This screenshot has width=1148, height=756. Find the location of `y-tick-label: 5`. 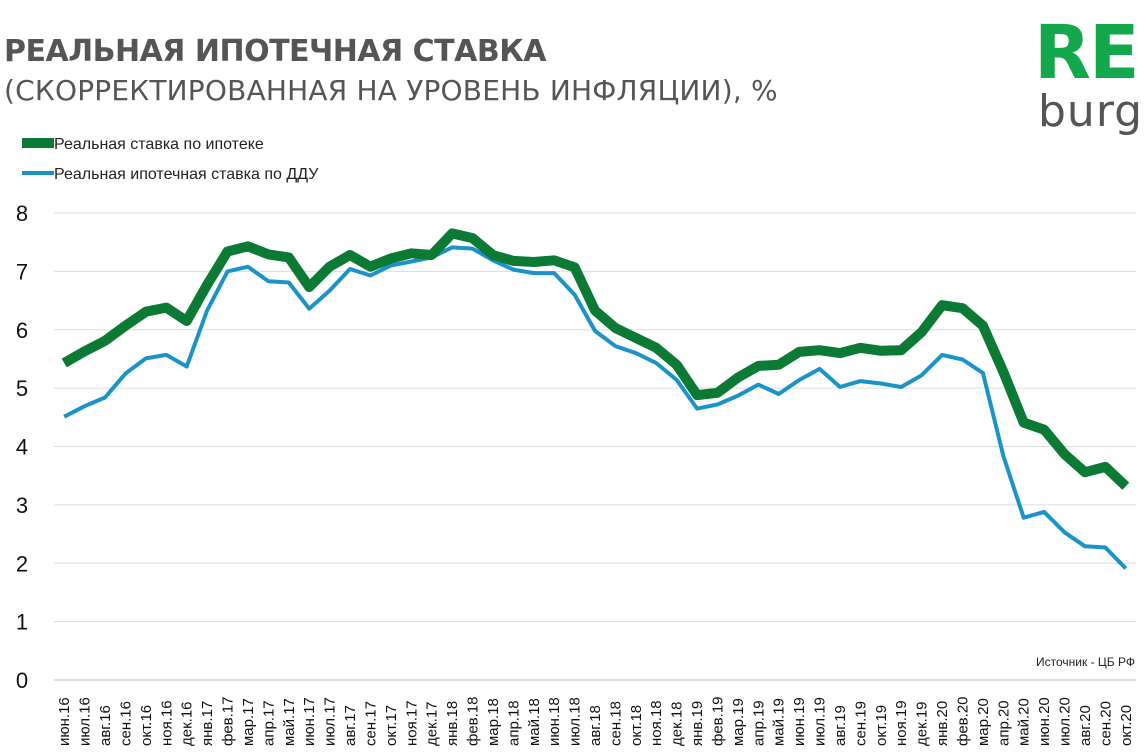

y-tick-label: 5 is located at coordinates (22, 388).